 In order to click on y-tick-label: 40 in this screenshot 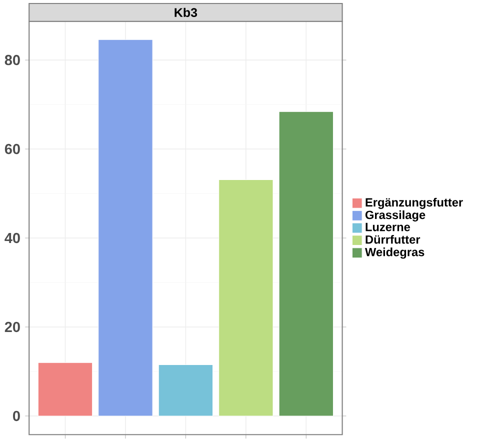, I will do `click(12, 238)`.